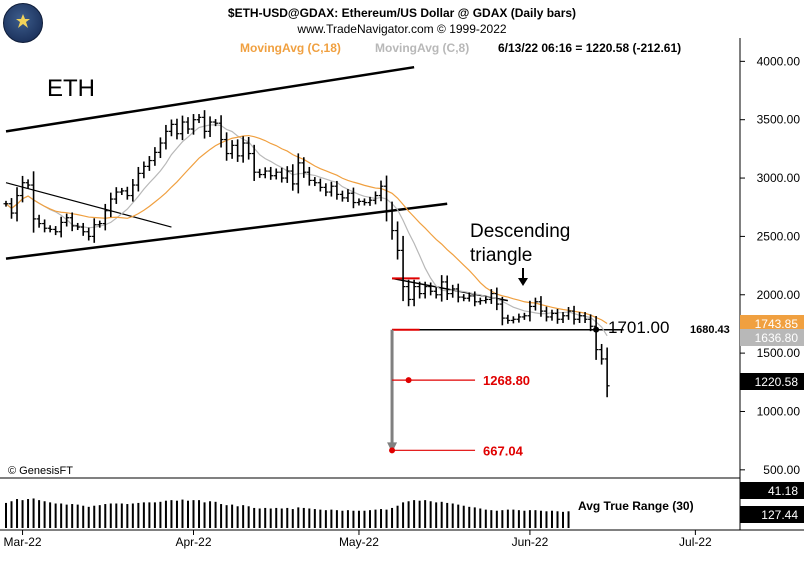  Describe the element at coordinates (636, 506) in the screenshot. I see `indicator-label: Avg True Range (30)` at that location.